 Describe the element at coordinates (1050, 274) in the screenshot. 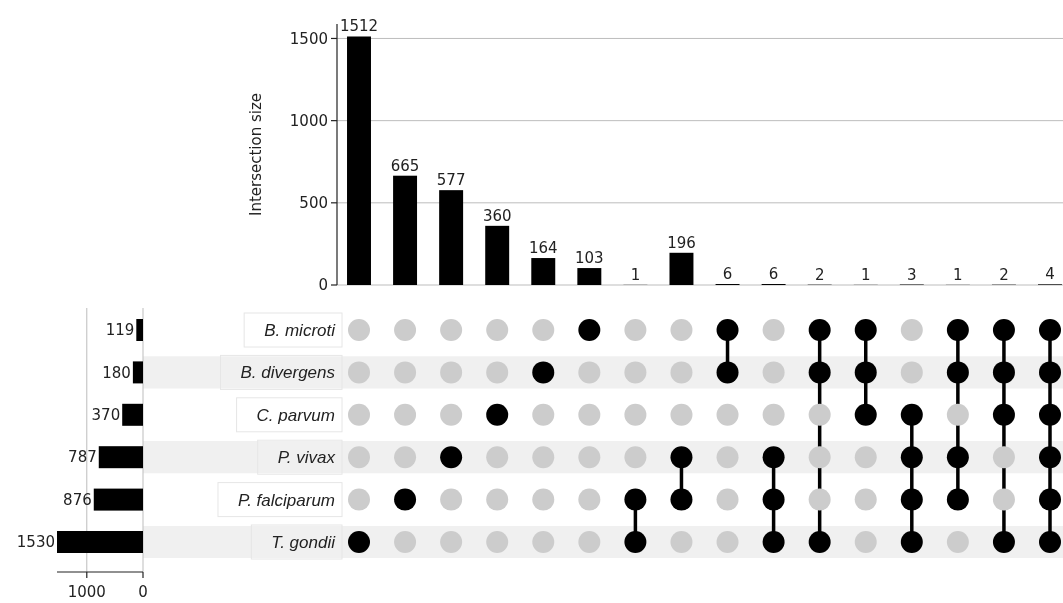

I see `data-label: 4` at that location.